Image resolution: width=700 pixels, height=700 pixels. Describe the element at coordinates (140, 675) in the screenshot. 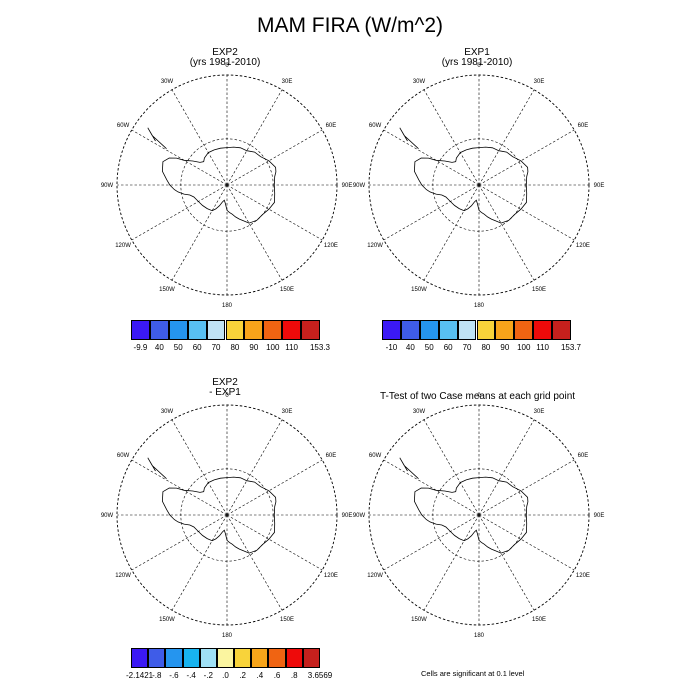

I see `colorbar-tick-label: -2.1421` at that location.